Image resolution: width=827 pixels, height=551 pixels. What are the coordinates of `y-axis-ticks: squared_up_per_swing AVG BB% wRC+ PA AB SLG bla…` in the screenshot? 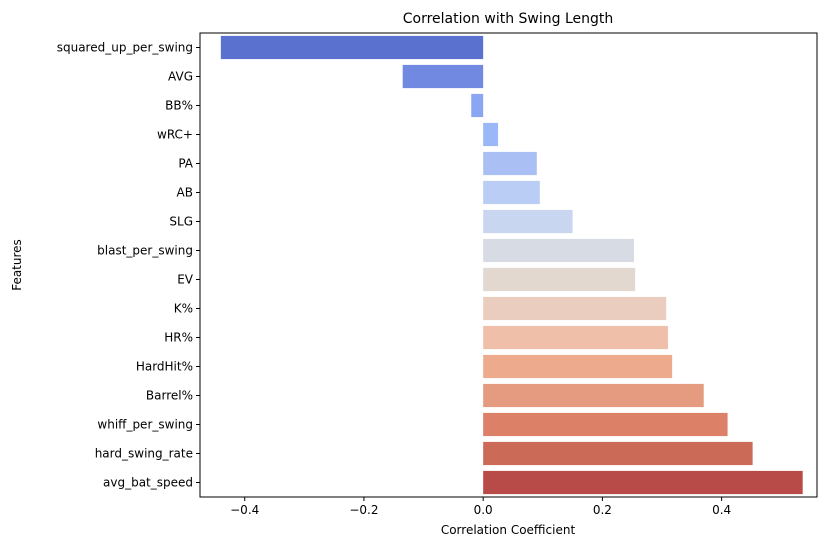 It's located at (128, 265).